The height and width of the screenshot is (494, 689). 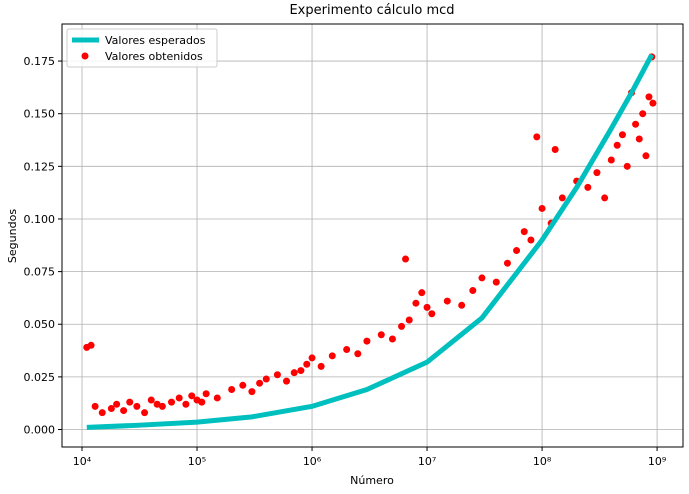 What do you see at coordinates (82, 461) in the screenshot?
I see `x-tick-label: 10⁴` at bounding box center [82, 461].